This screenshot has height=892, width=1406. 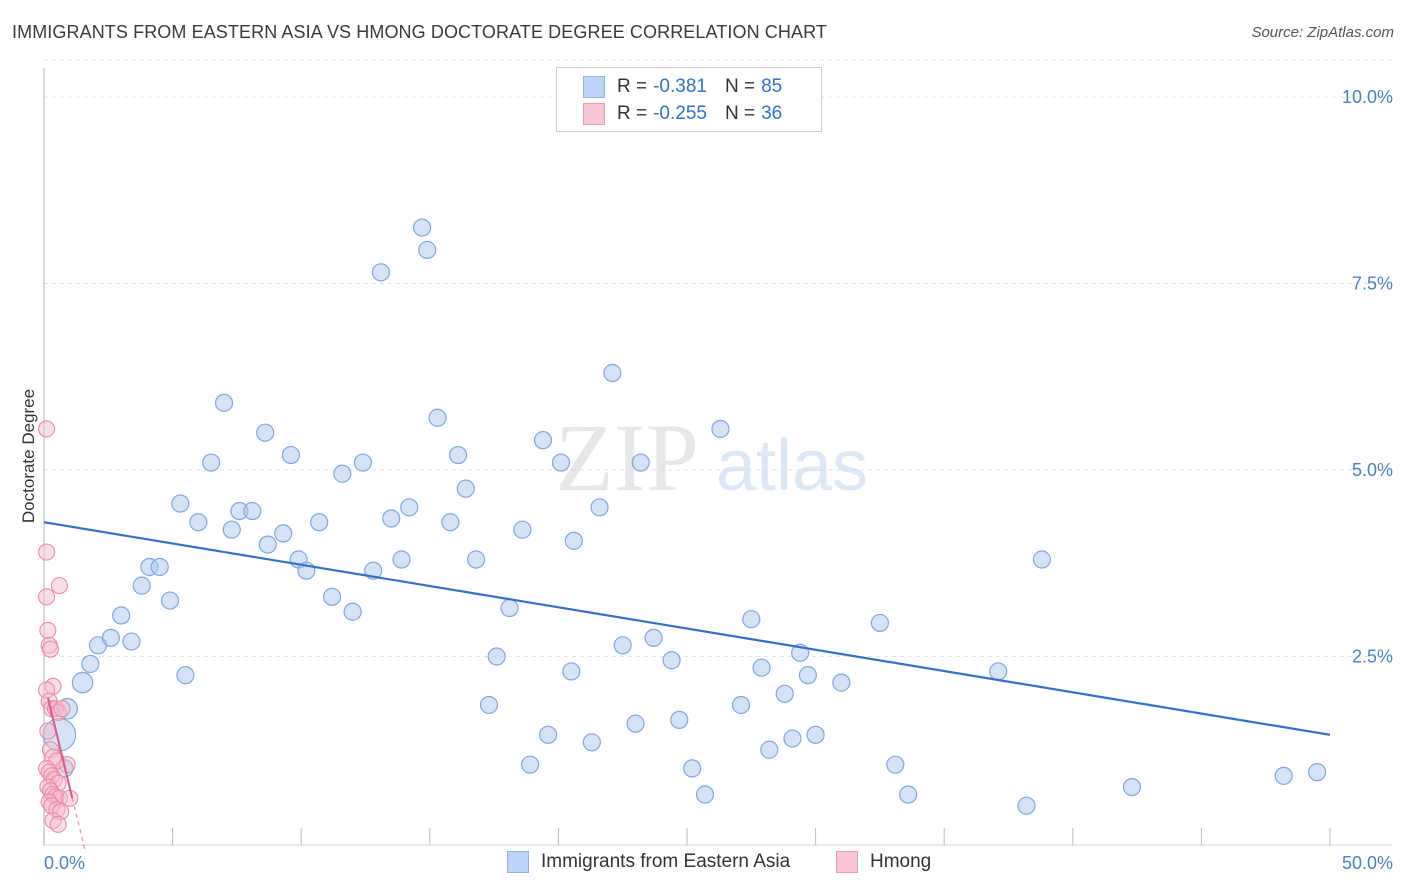 I want to click on series-hmong, so click(x=58, y=626).